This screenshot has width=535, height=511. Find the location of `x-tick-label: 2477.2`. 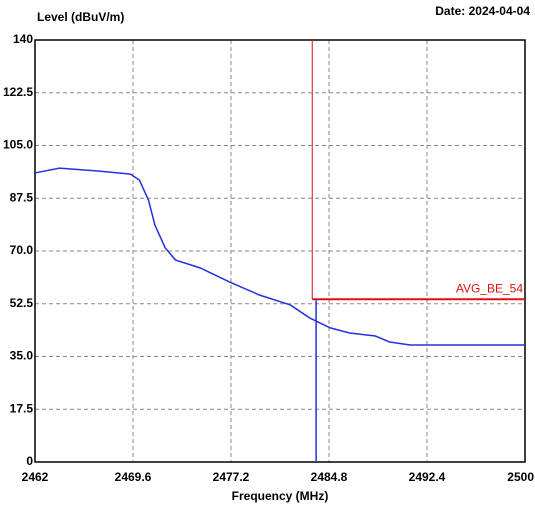

x-tick-label: 2477.2 is located at coordinates (231, 477).